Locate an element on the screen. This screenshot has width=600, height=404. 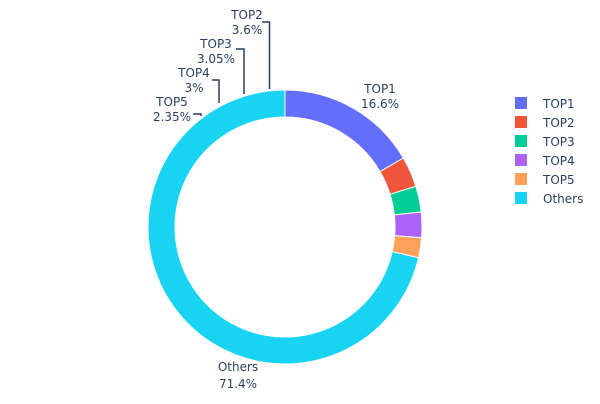
legend-label-others: Others is located at coordinates (563, 199).